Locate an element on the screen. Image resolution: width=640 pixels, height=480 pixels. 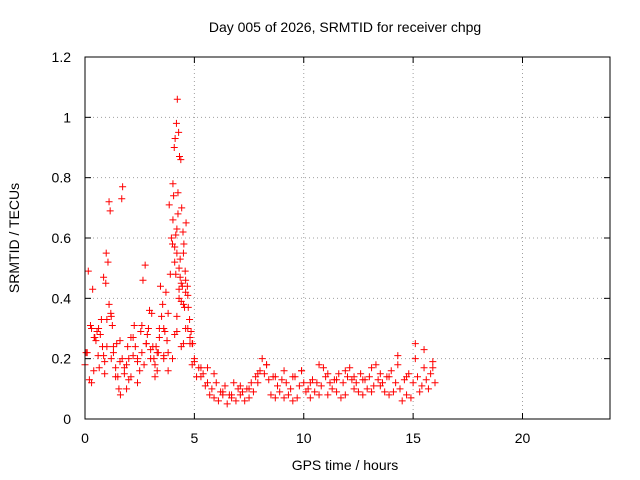
y-tick-label: 1.2 is located at coordinates (62, 57).